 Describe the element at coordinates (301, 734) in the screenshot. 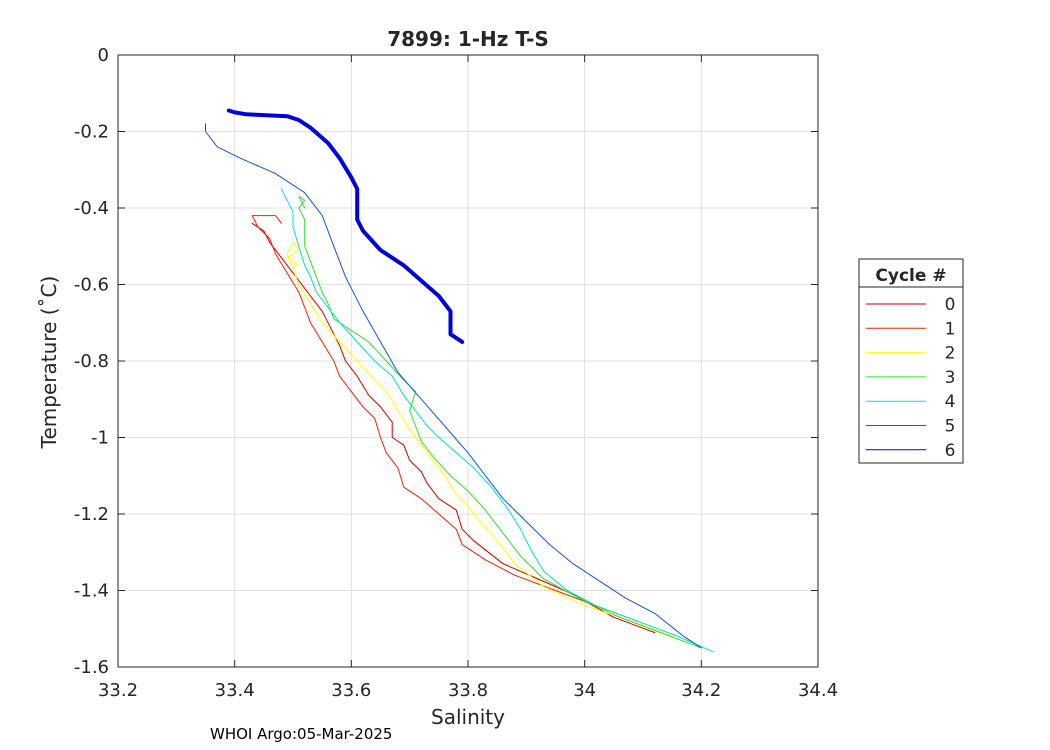

I see `footer-credit: WHOI Argo:05-Mar-2025` at that location.